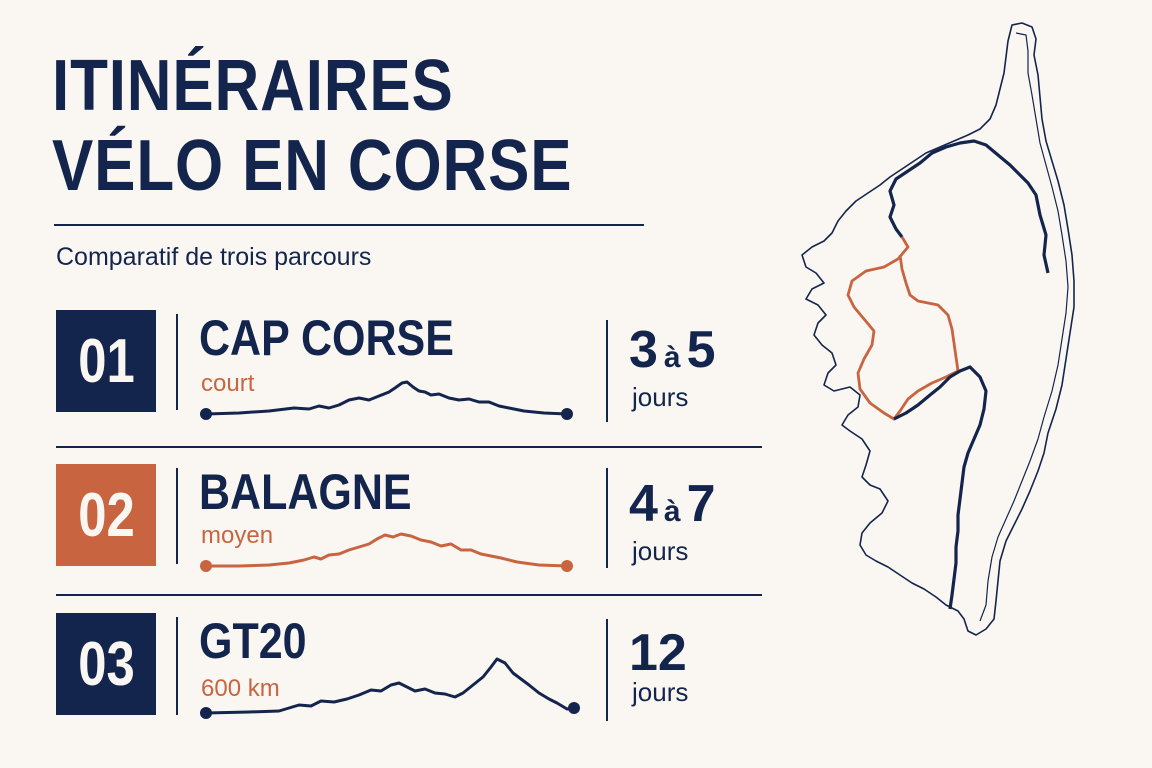  I want to click on route-number-badge: 01, so click(106, 361).